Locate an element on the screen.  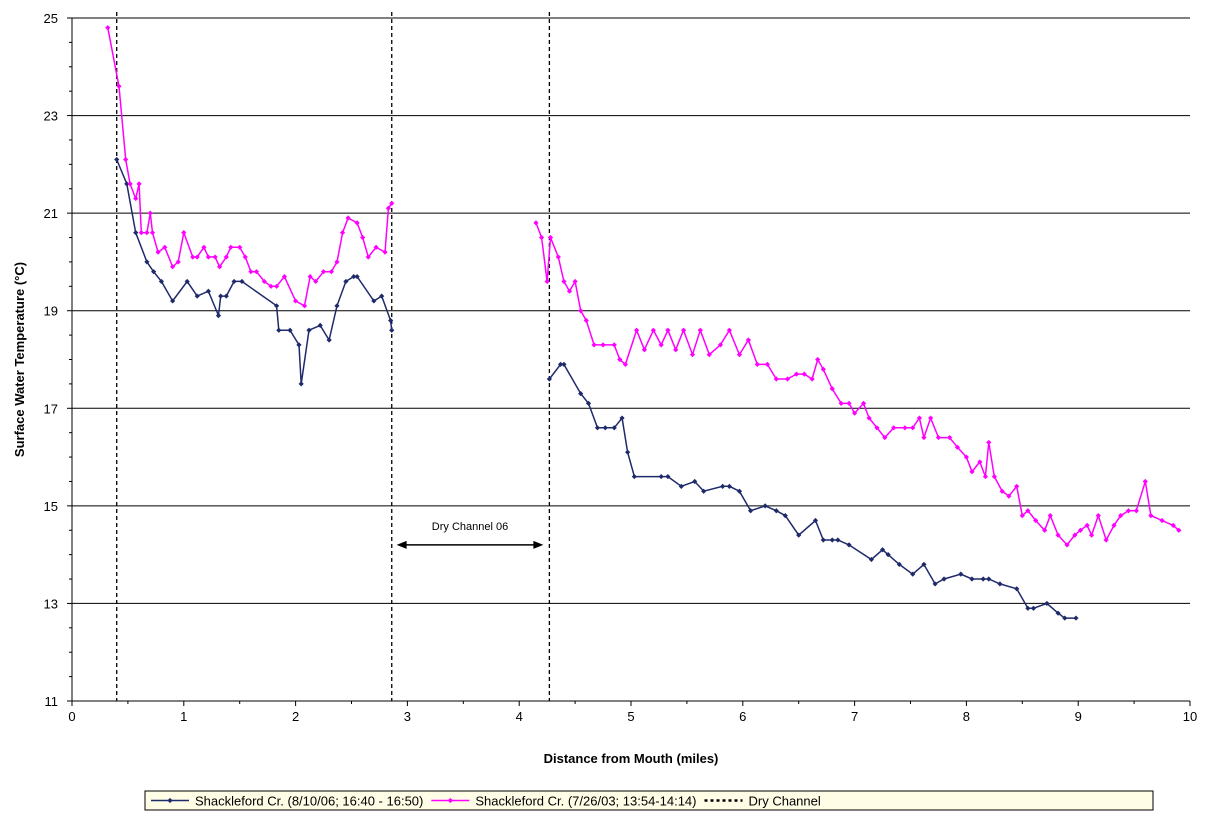
y-tick-label: 25 is located at coordinates (51, 18).